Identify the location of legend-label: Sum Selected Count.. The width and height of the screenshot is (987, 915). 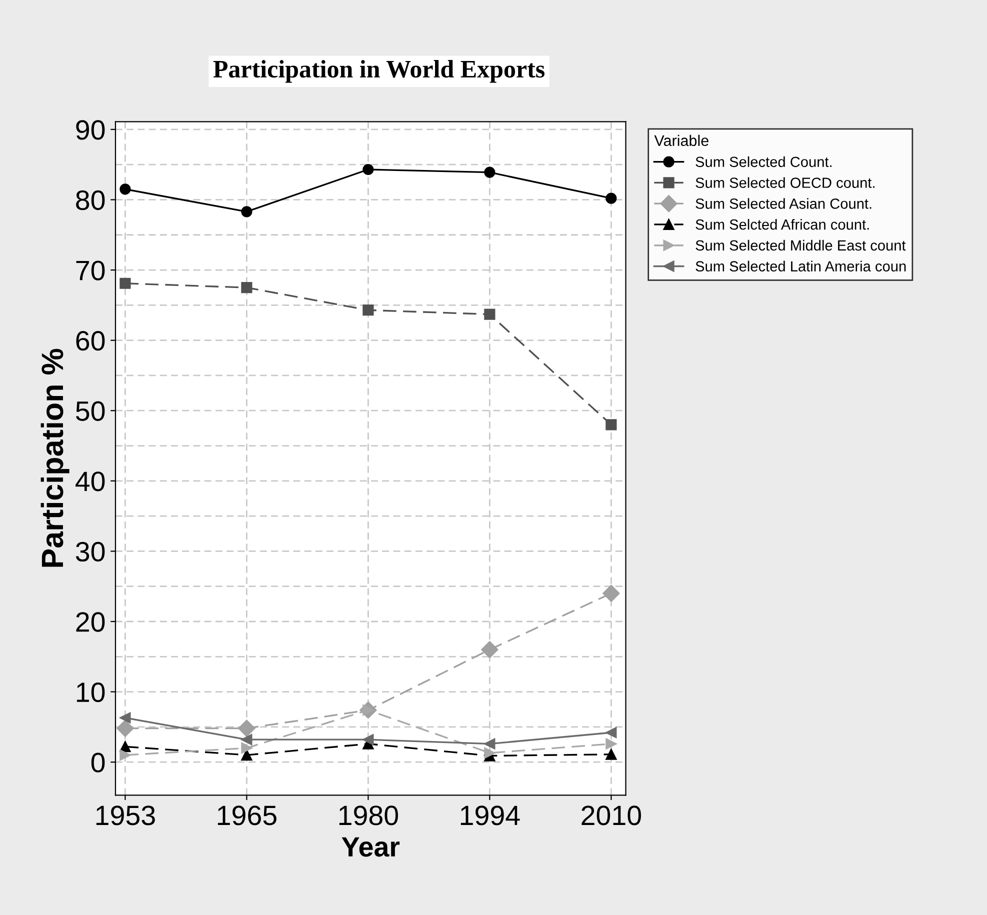
(764, 162).